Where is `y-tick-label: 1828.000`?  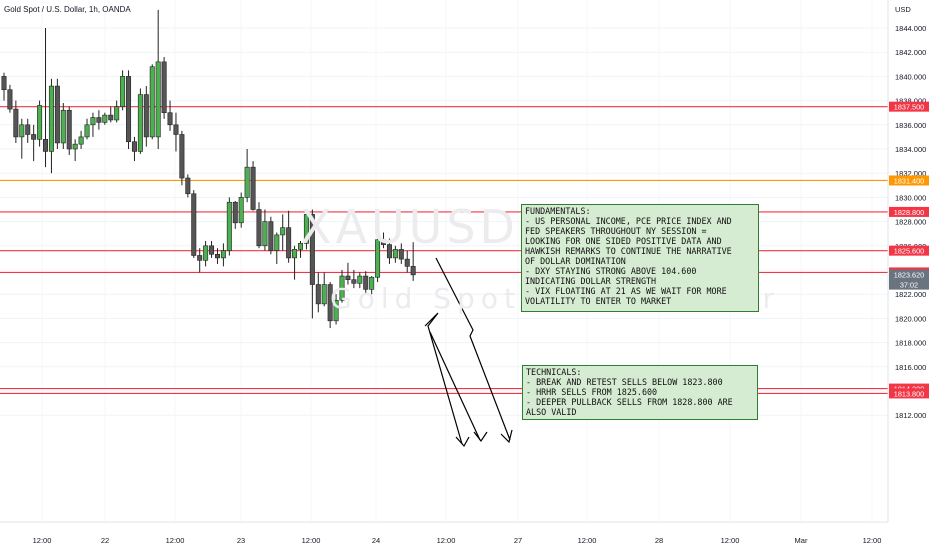 y-tick-label: 1828.000 is located at coordinates (910, 222).